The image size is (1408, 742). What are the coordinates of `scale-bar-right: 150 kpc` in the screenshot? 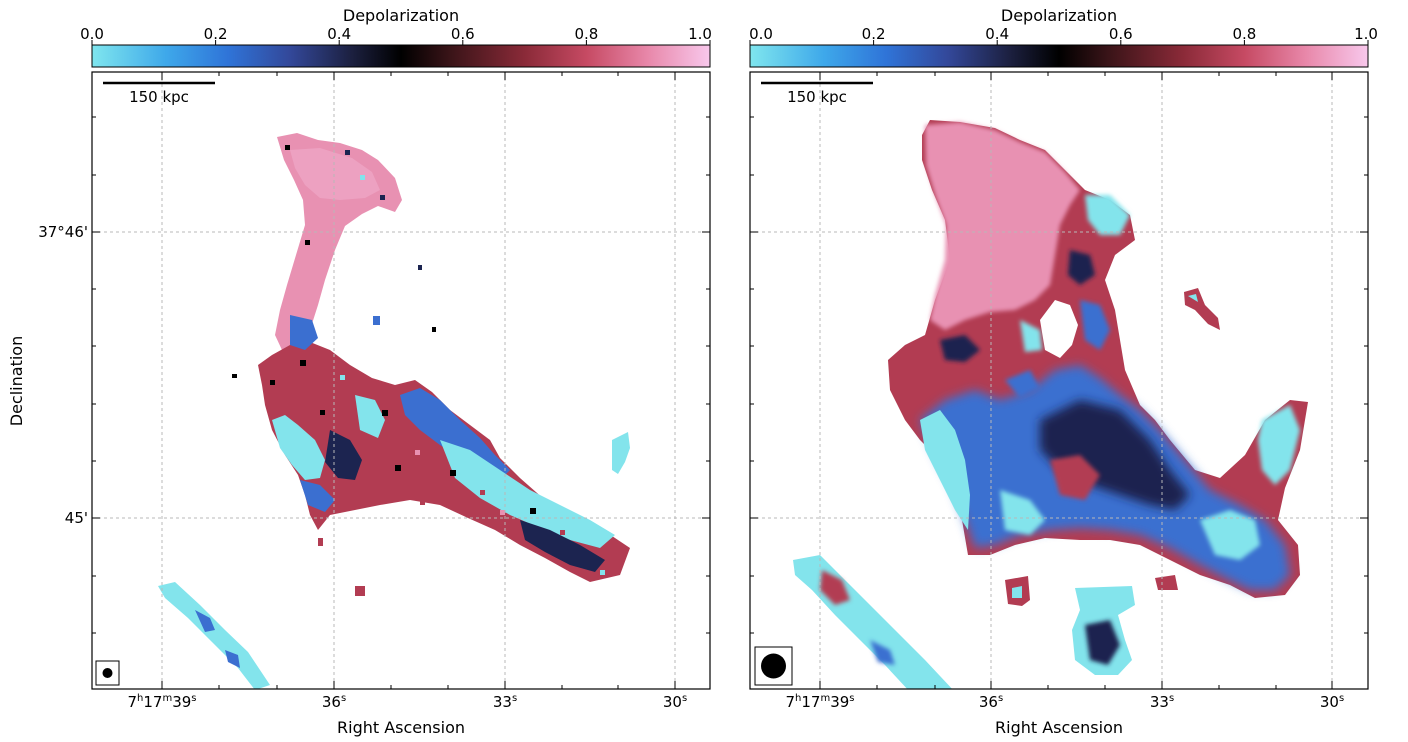 It's located at (817, 93).